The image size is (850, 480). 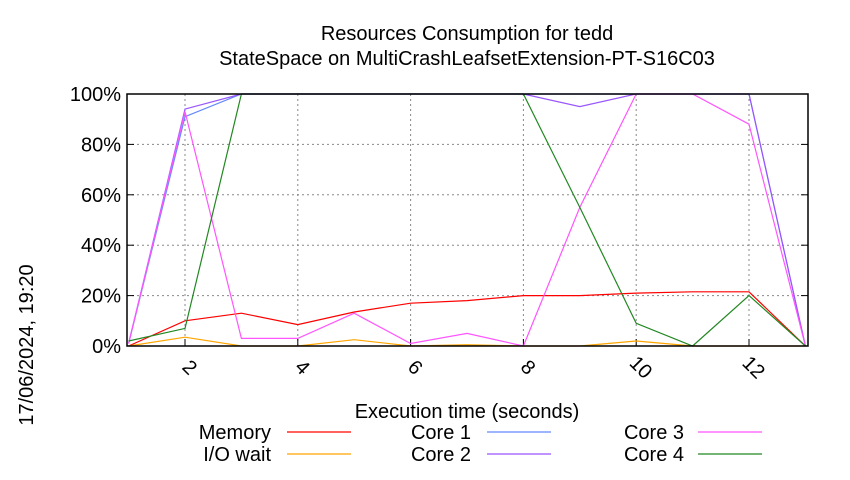 What do you see at coordinates (640, 367) in the screenshot?
I see `x-tick-label: 10` at bounding box center [640, 367].